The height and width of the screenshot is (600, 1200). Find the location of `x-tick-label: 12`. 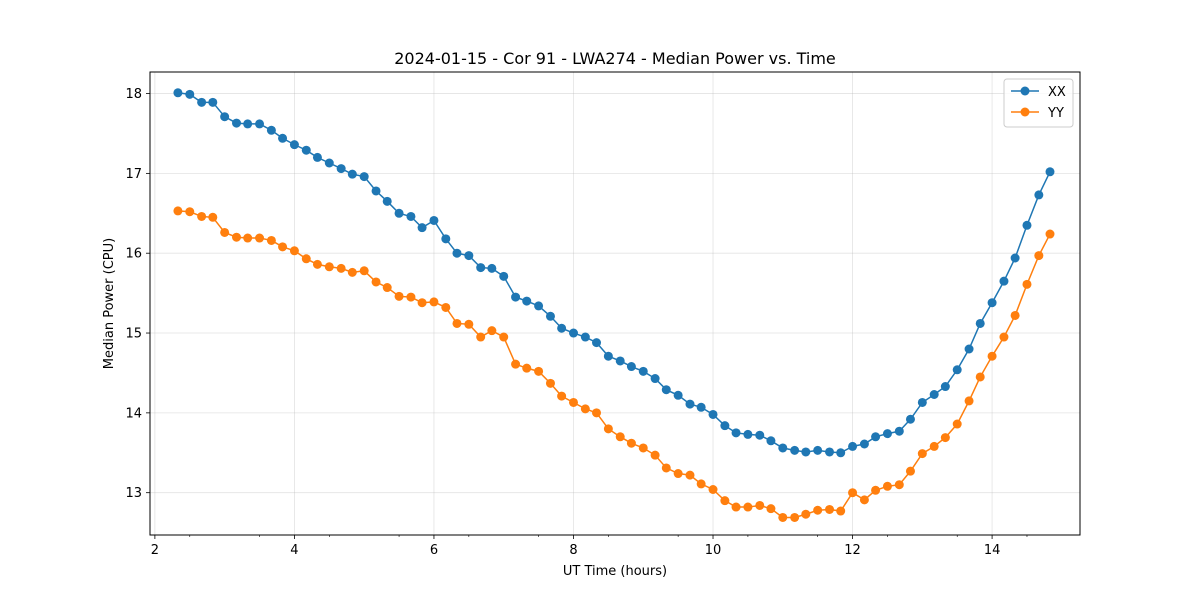

x-tick-label: 12 is located at coordinates (852, 550).